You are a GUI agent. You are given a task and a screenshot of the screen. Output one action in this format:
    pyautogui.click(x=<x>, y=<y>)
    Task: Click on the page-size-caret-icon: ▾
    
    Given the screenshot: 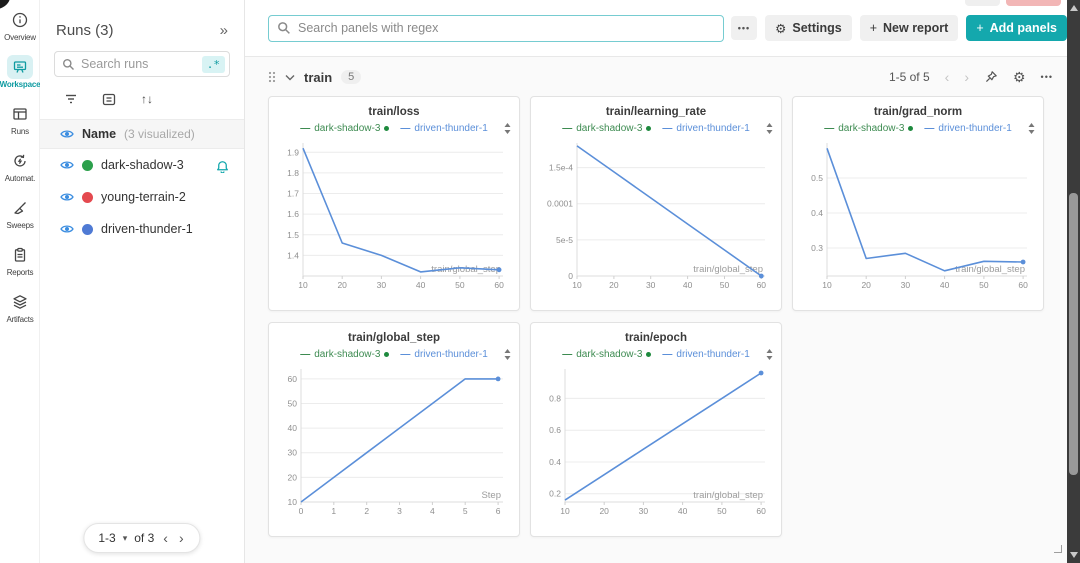 What is the action you would take?
    pyautogui.click(x=125, y=537)
    